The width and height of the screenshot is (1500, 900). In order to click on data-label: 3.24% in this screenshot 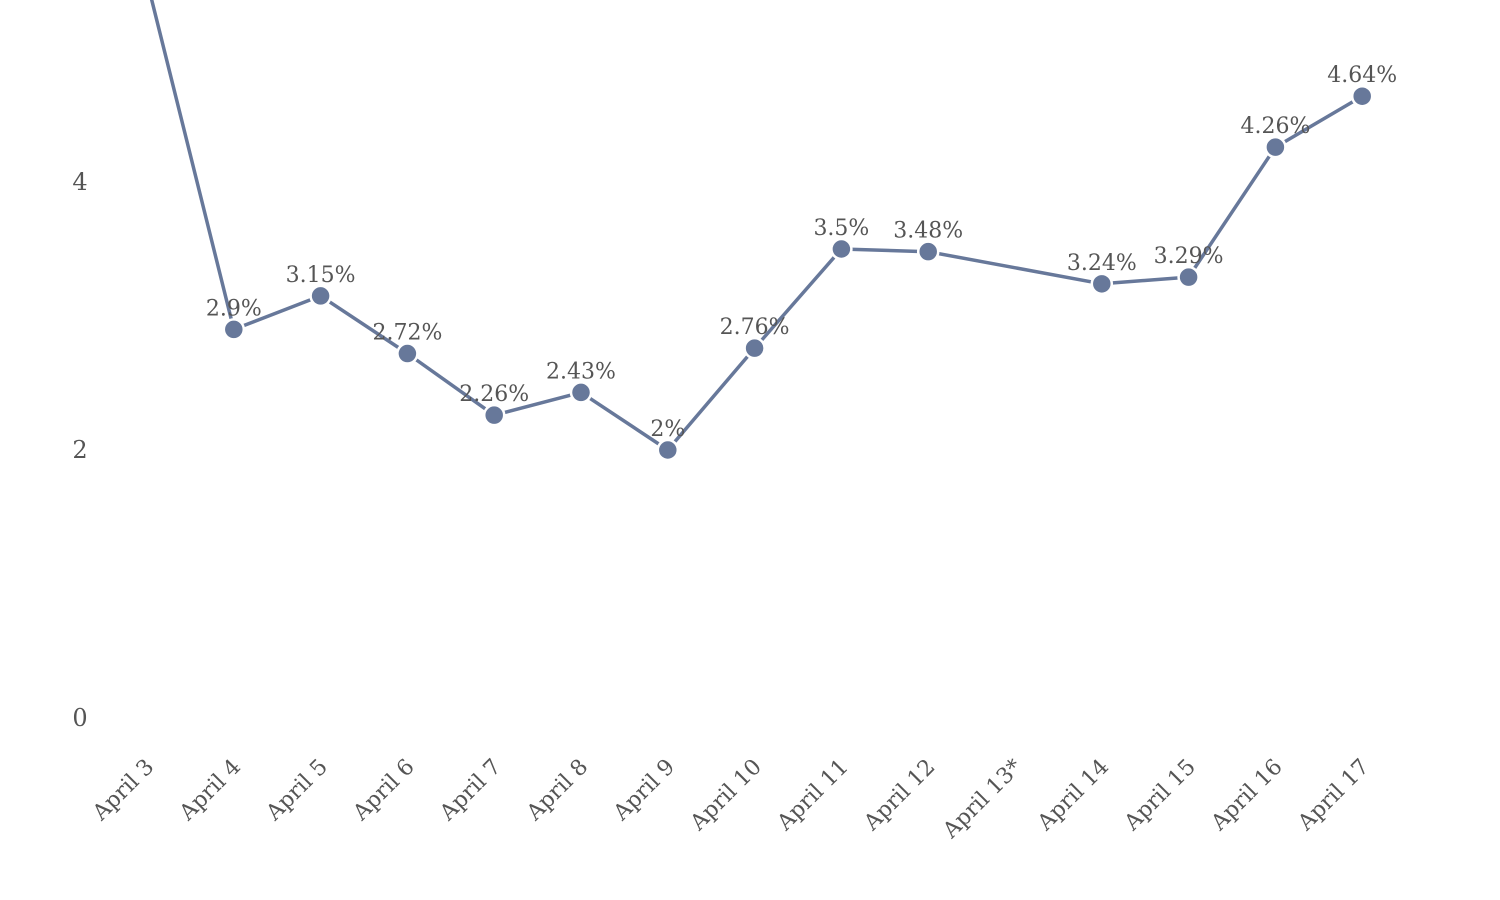, I will do `click(1102, 263)`.